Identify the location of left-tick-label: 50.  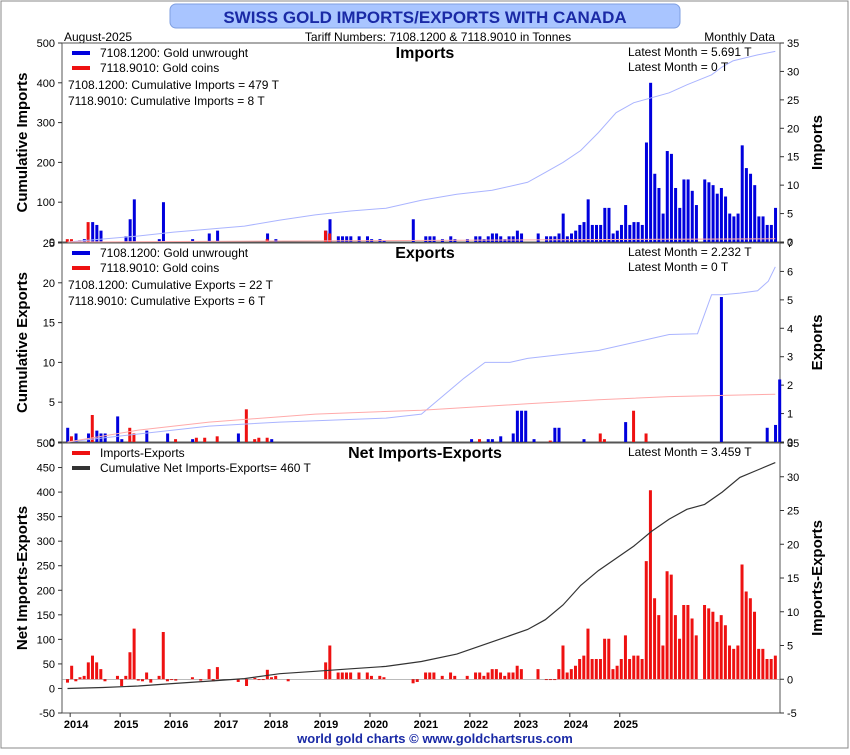
(49, 665).